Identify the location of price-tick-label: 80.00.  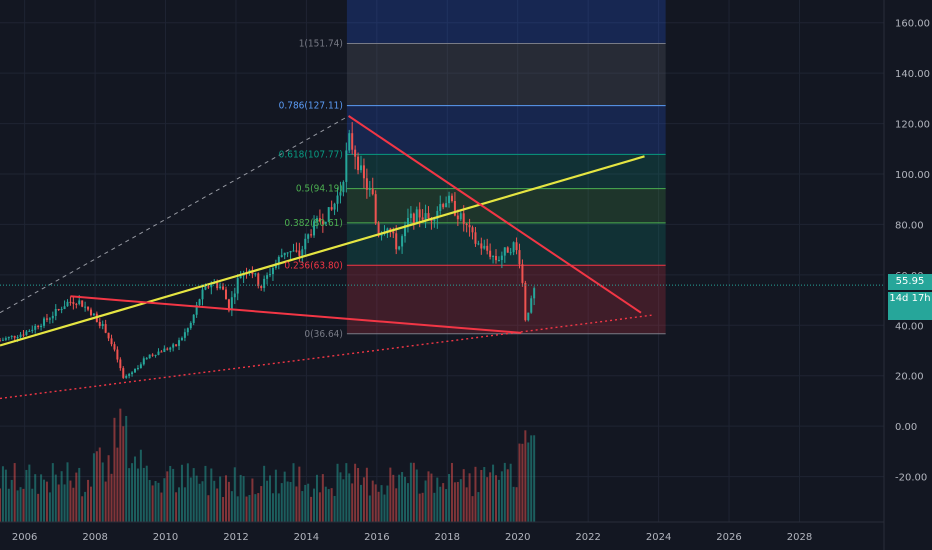
(909, 225).